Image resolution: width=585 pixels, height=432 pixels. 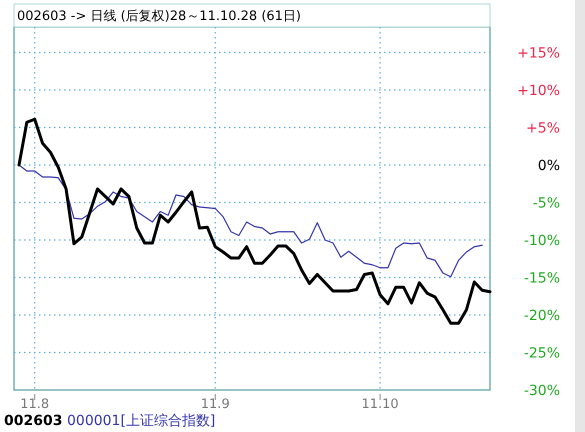 What do you see at coordinates (542, 278) in the screenshot?
I see `y-tick-label: -15%` at bounding box center [542, 278].